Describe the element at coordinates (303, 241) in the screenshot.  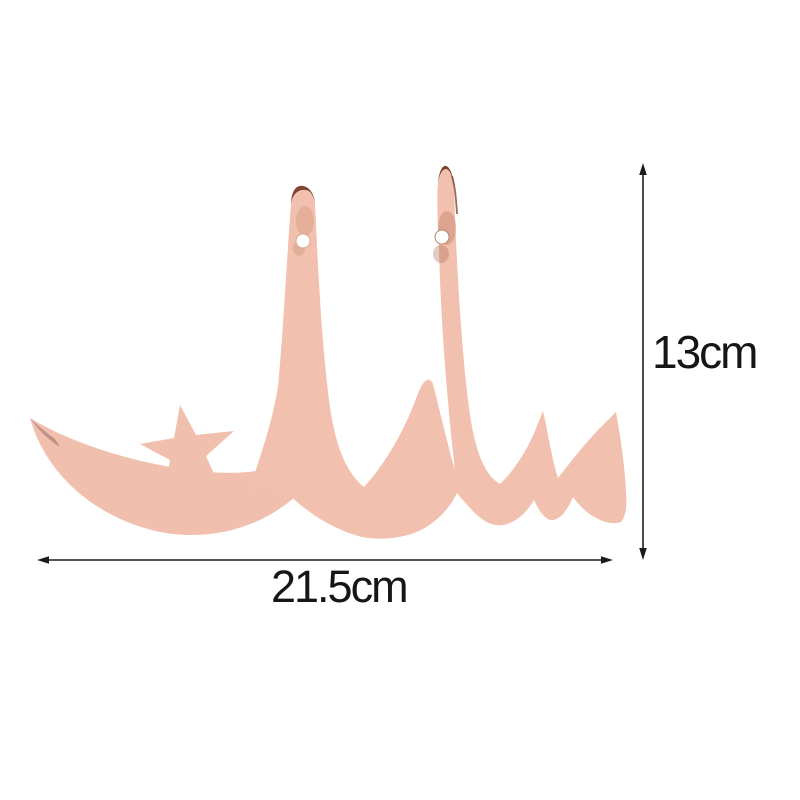
I see `hanging-hole-left` at that location.